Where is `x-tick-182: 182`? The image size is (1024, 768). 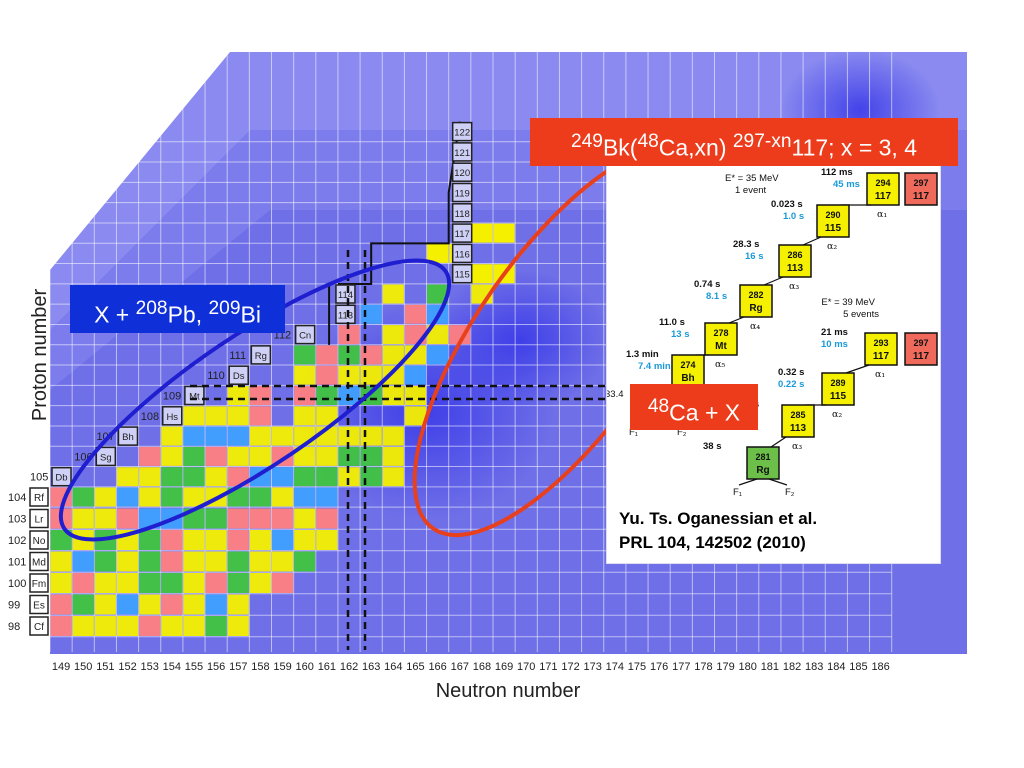
x-tick-182: 182 is located at coordinates (792, 667).